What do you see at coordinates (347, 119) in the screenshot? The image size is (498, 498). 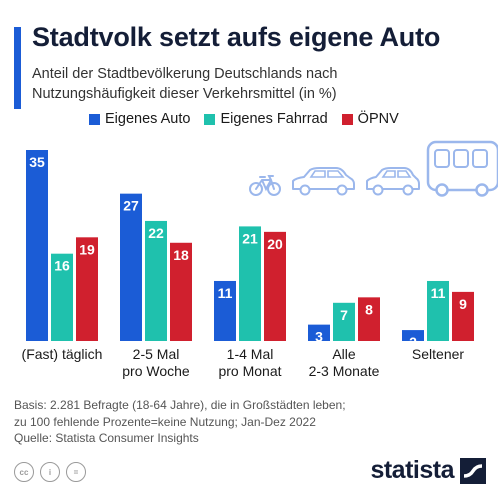 I see `legend-swatch-transit` at bounding box center [347, 119].